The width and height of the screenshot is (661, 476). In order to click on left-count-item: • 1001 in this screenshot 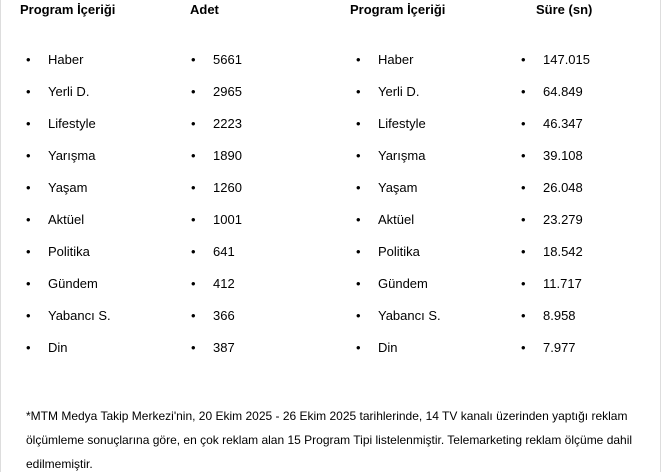, I will do `click(266, 220)`.